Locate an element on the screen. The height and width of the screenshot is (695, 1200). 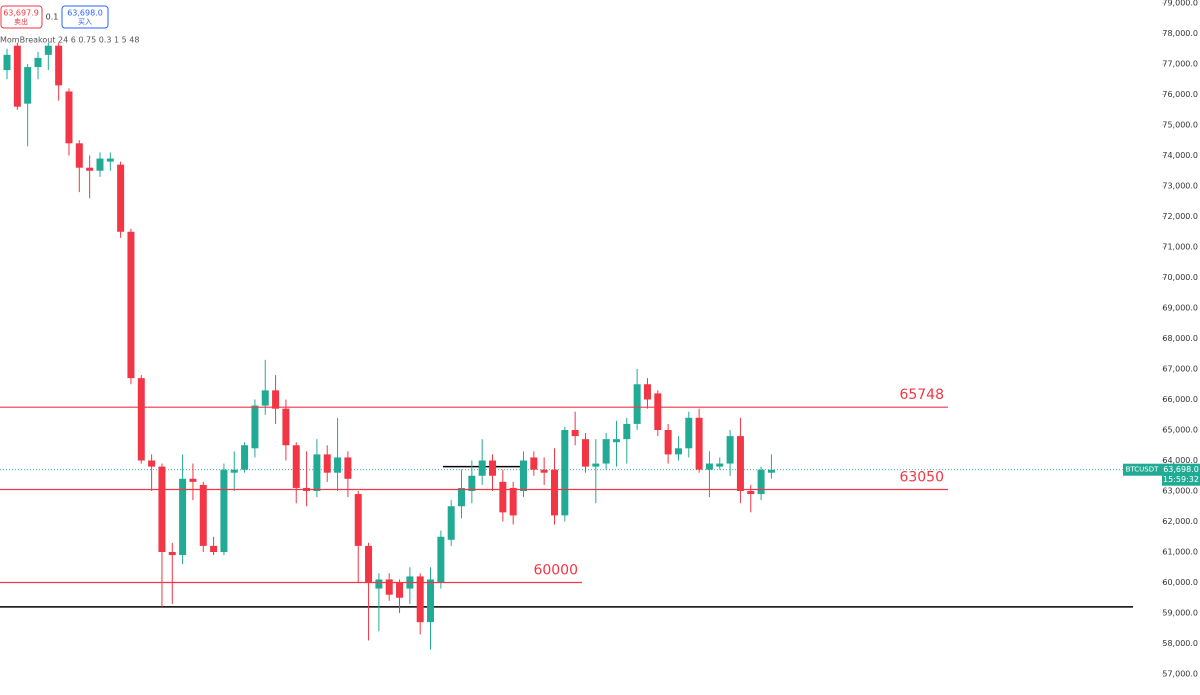
y-tick-label: 76,000.0 is located at coordinates (1180, 94).